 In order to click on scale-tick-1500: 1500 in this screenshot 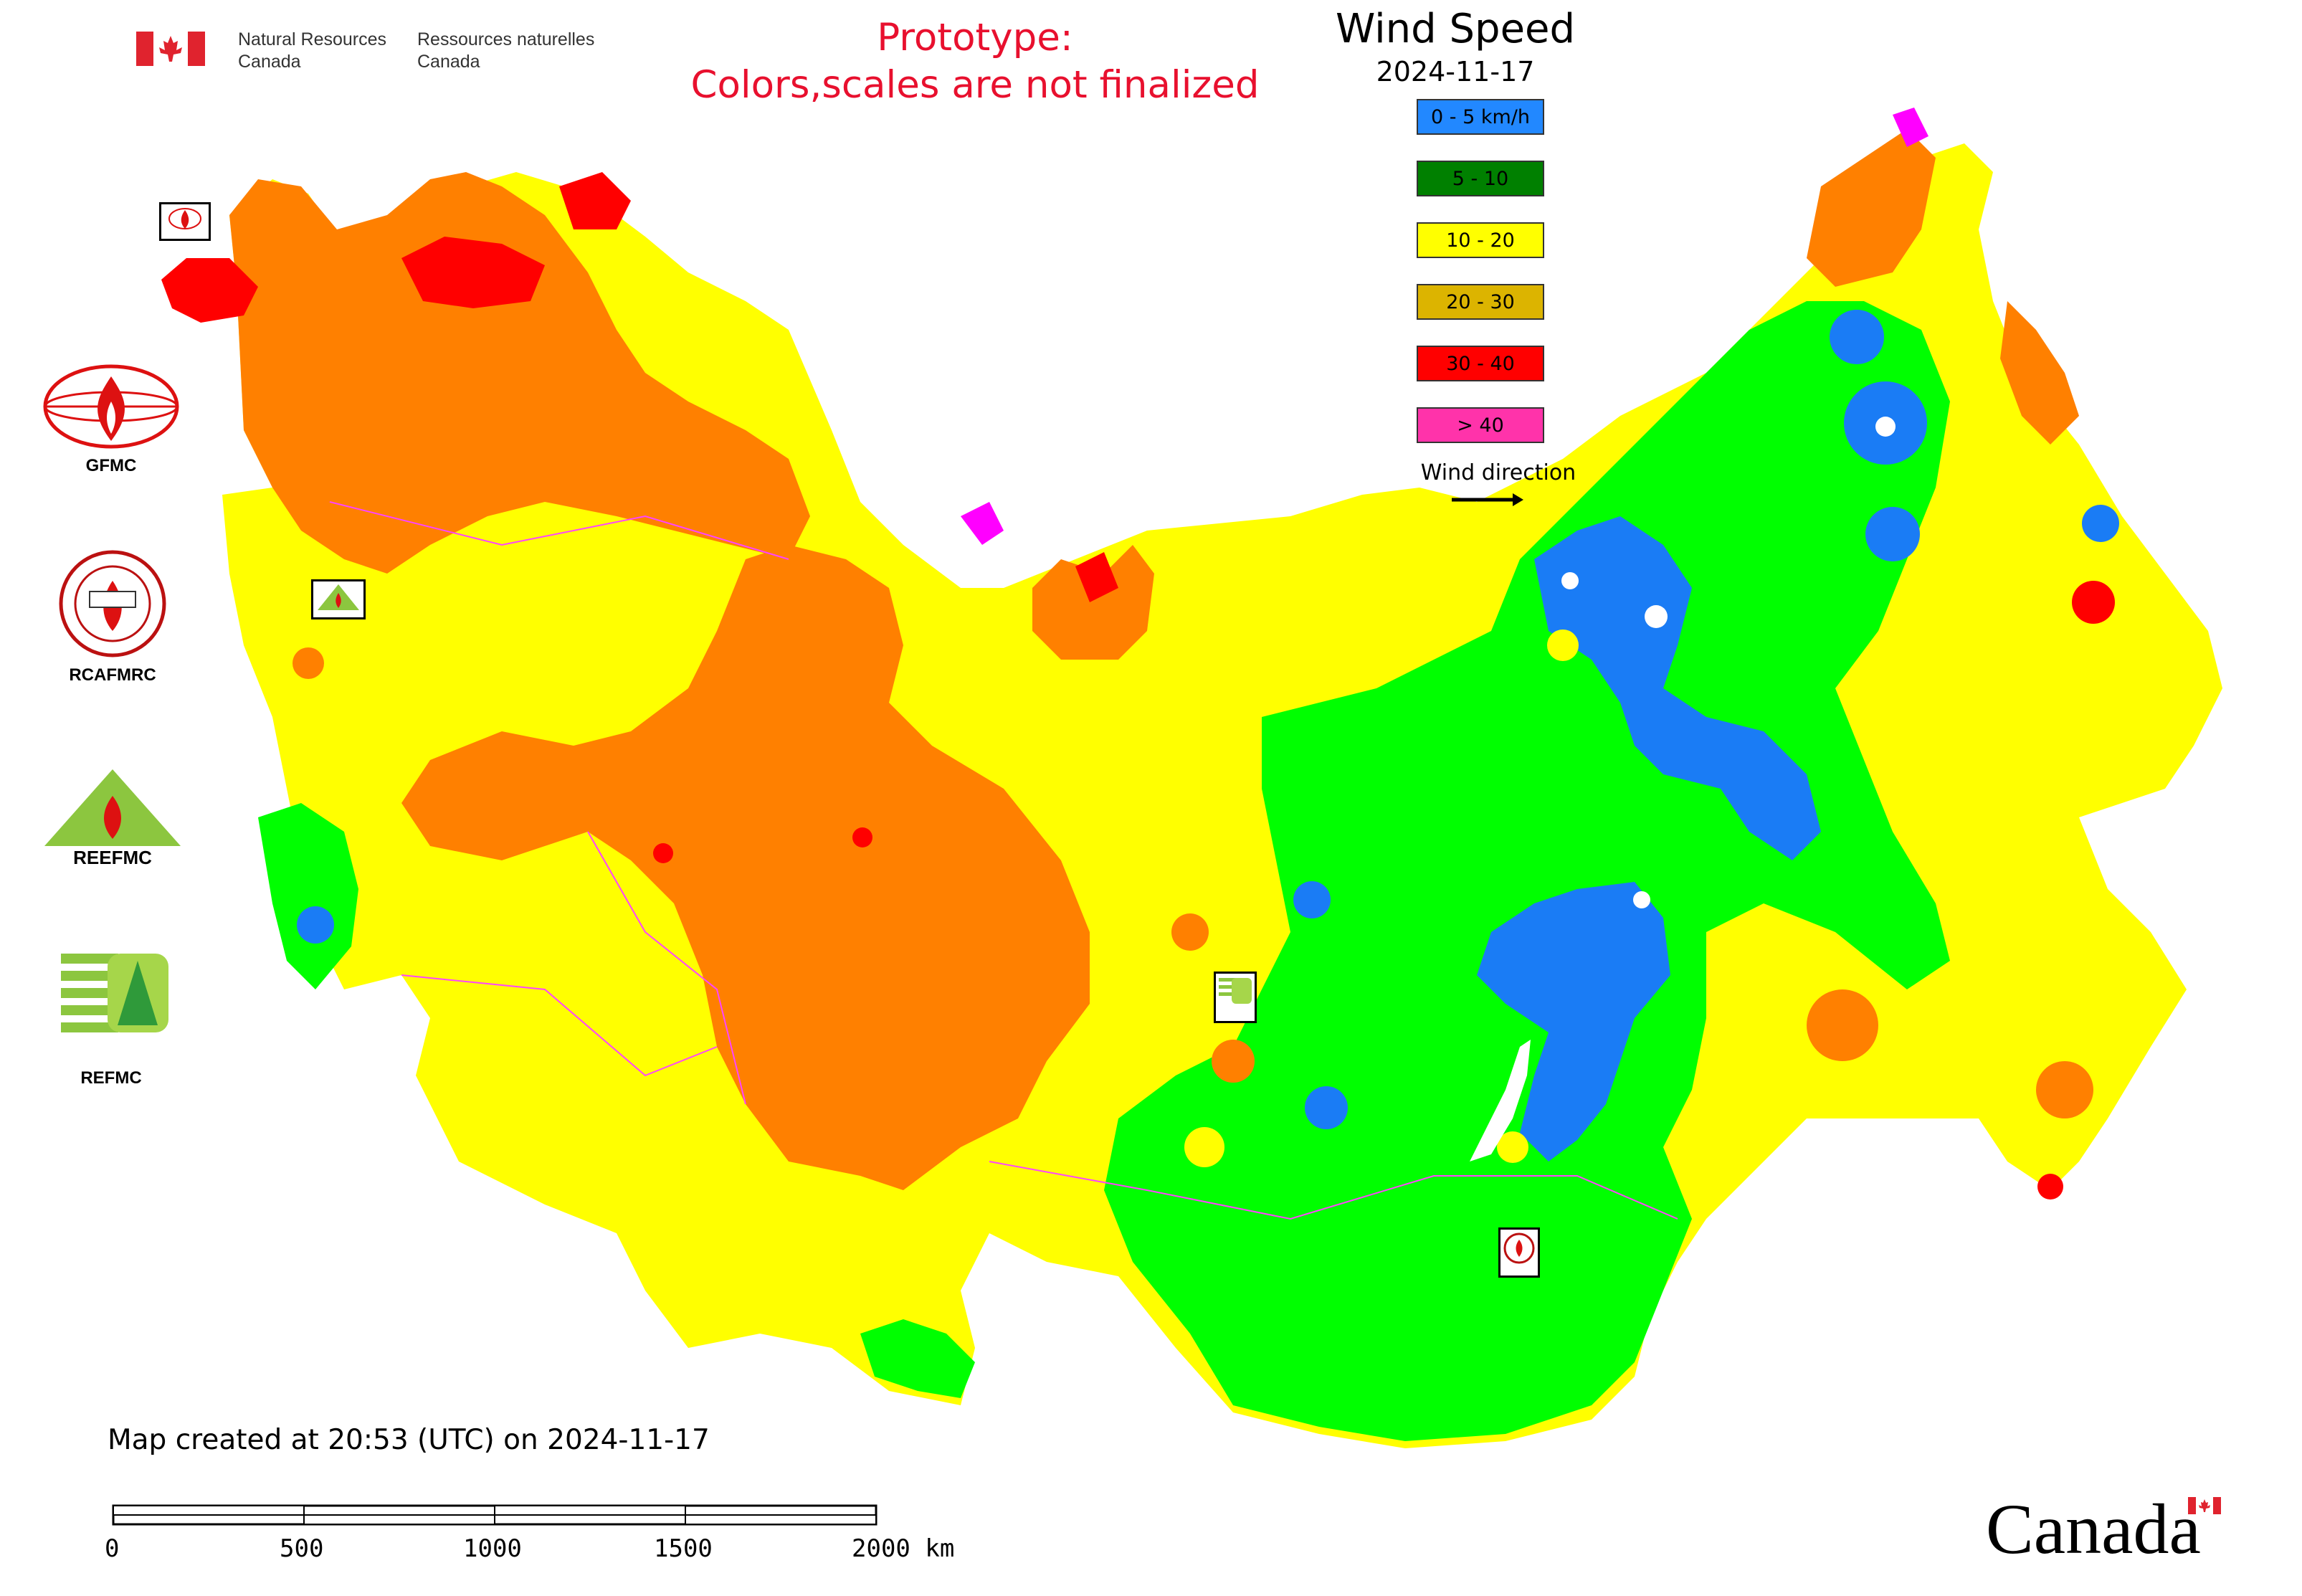, I will do `click(684, 1548)`.